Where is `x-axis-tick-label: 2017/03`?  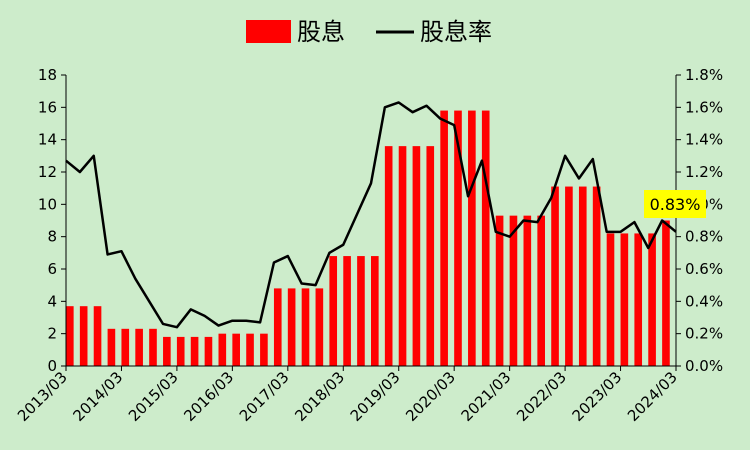 x-axis-tick-label: 2017/03 is located at coordinates (264, 396).